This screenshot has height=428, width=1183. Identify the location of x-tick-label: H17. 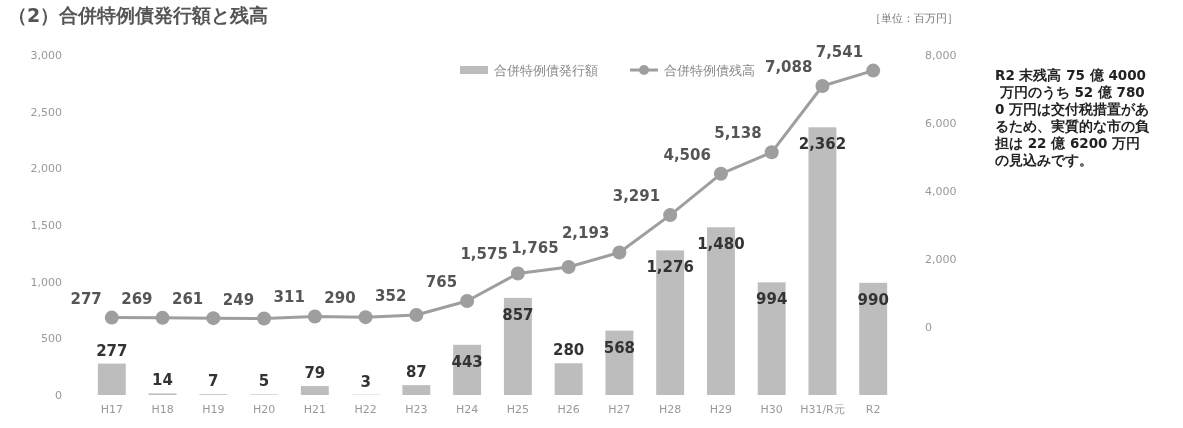
(111, 409).